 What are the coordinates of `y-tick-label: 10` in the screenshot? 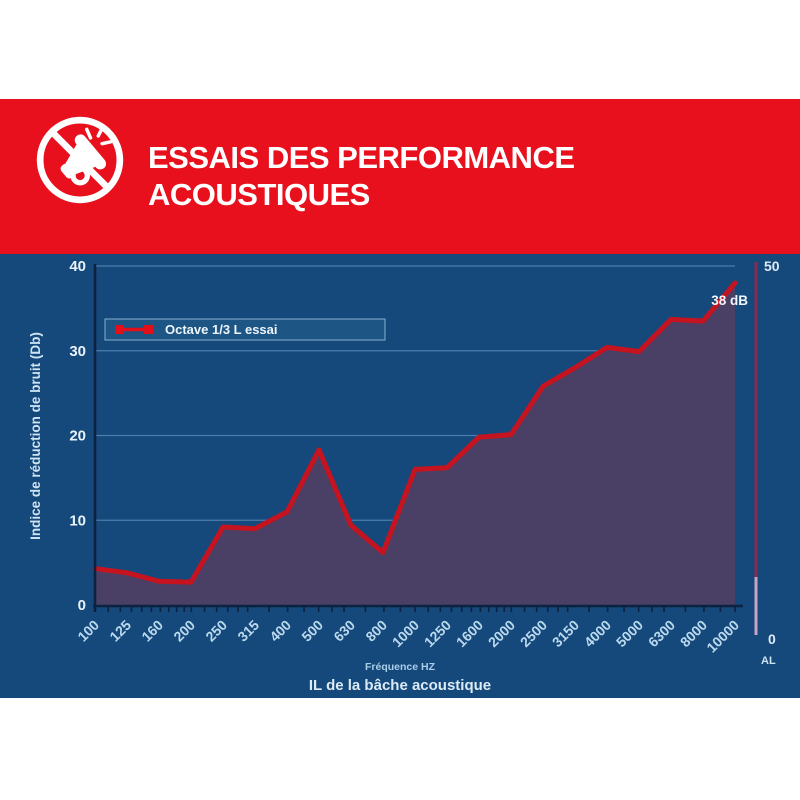 It's located at (77, 520).